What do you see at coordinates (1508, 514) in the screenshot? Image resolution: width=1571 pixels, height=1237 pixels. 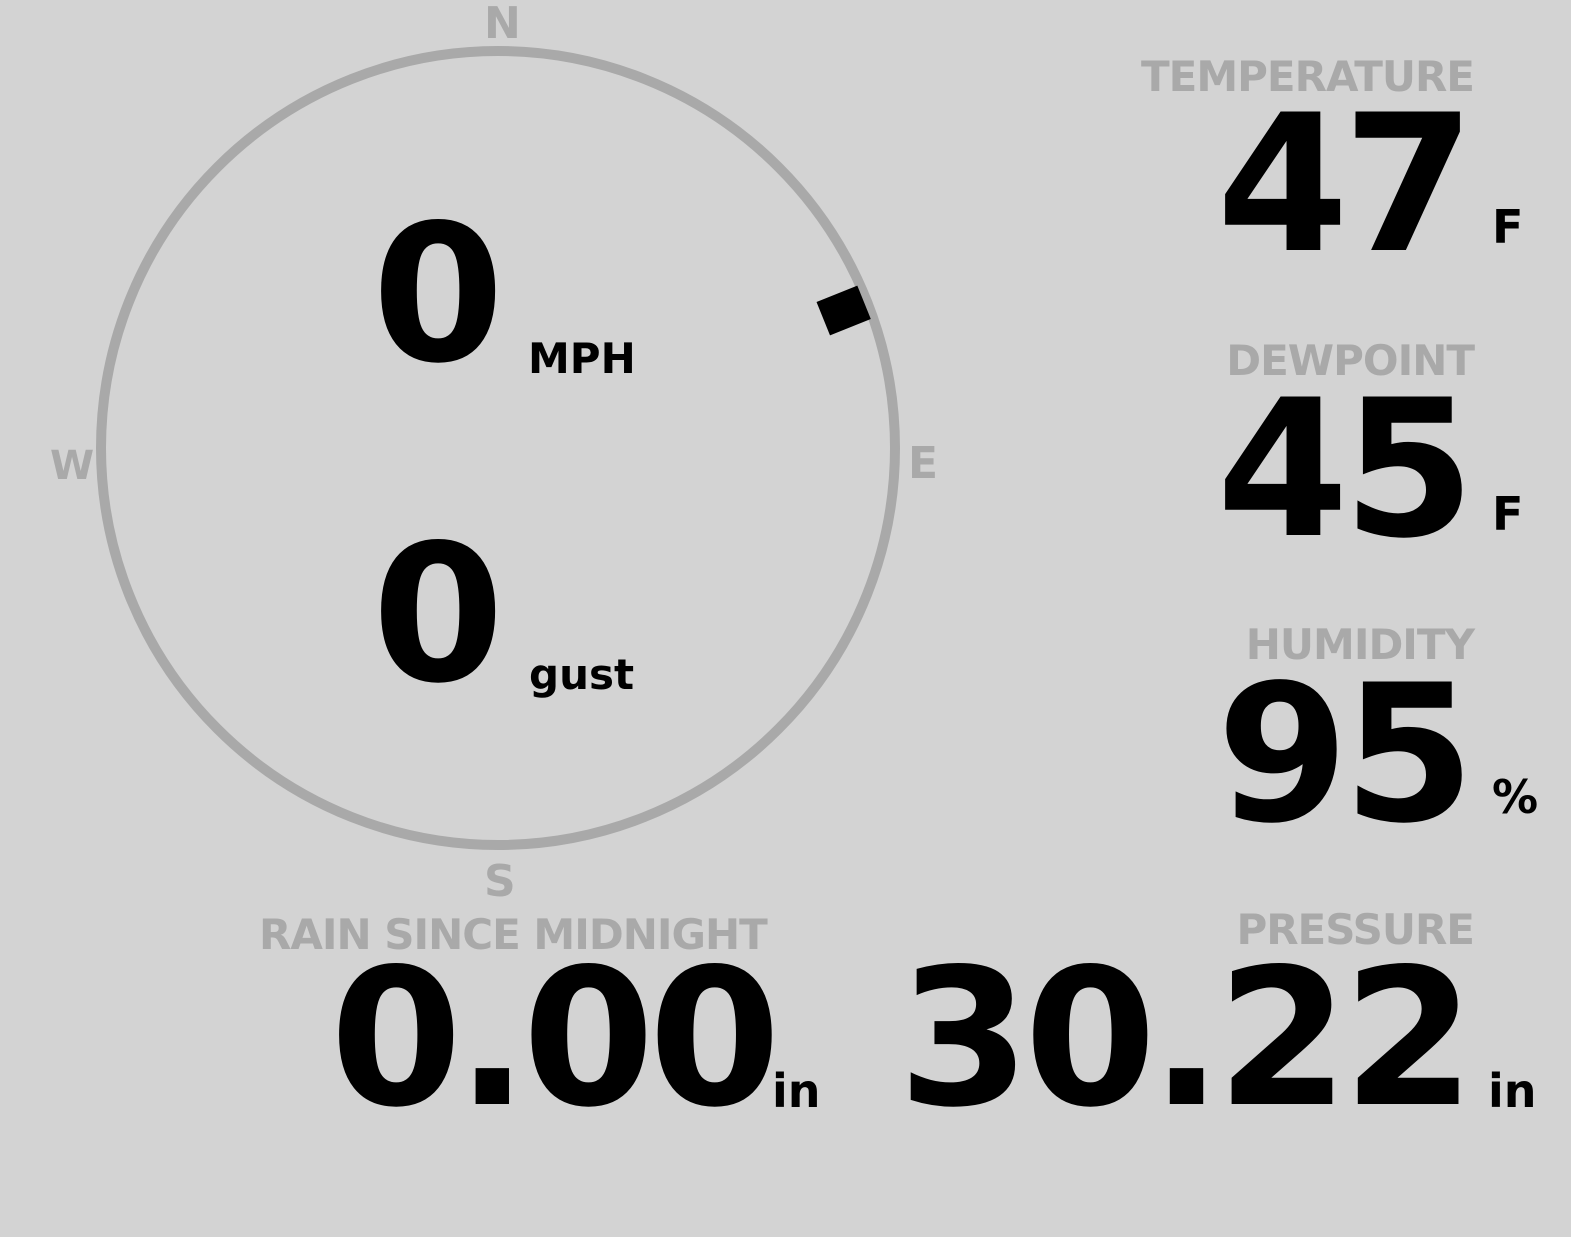 I see `dewpoint-unit: F` at bounding box center [1508, 514].